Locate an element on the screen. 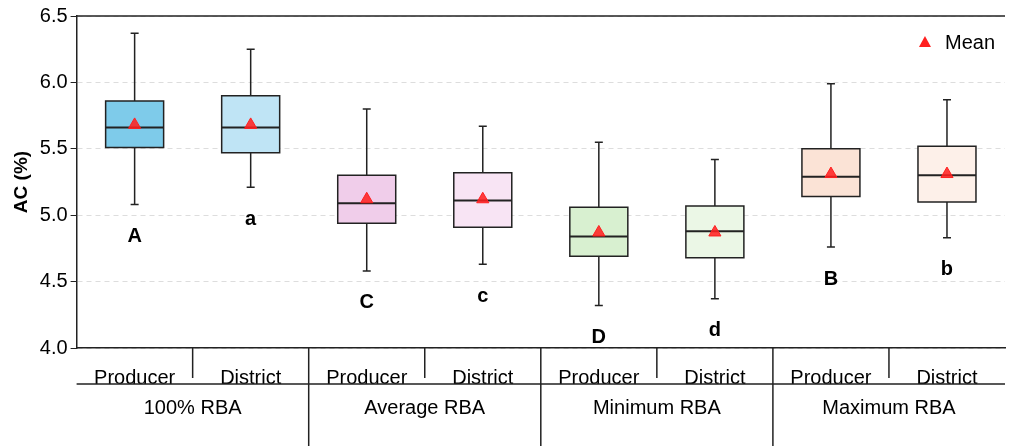  y-tick-label: 5.0 is located at coordinates (53, 213).